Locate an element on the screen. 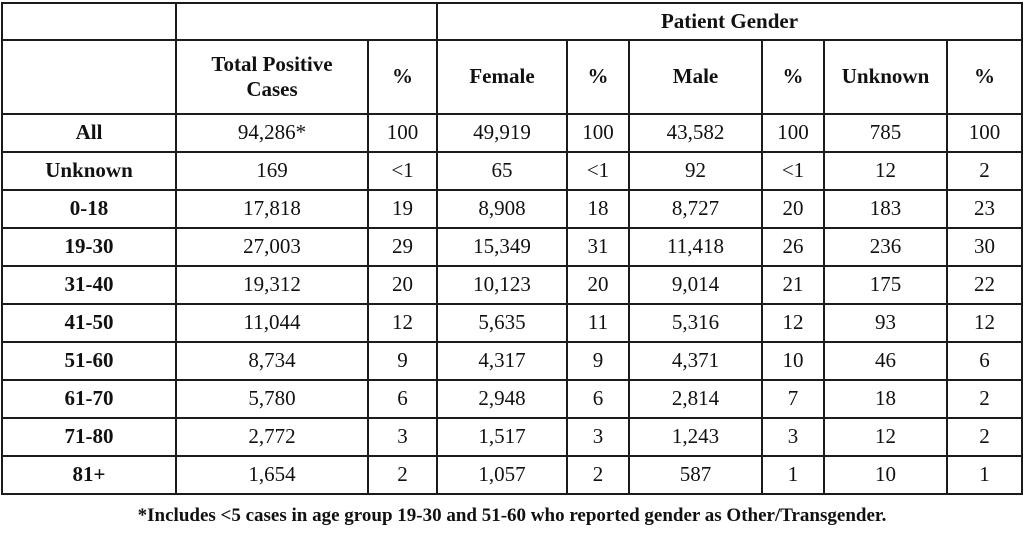 This screenshot has width=1024, height=557. cell-unknown-pct: 100 is located at coordinates (984, 133).